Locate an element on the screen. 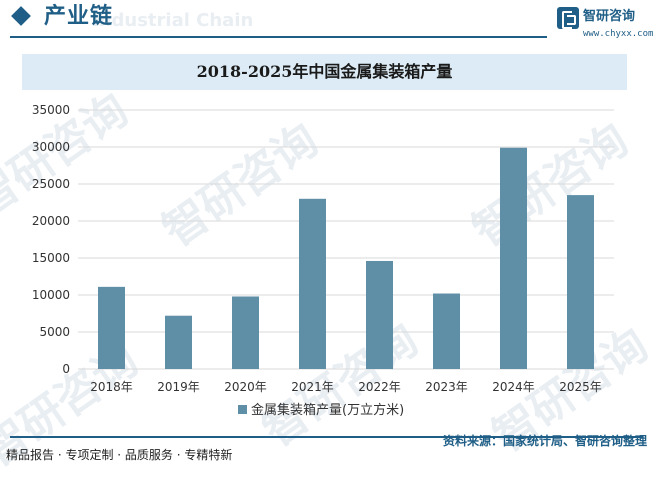  x-tick-label: 2022年 is located at coordinates (379, 387).